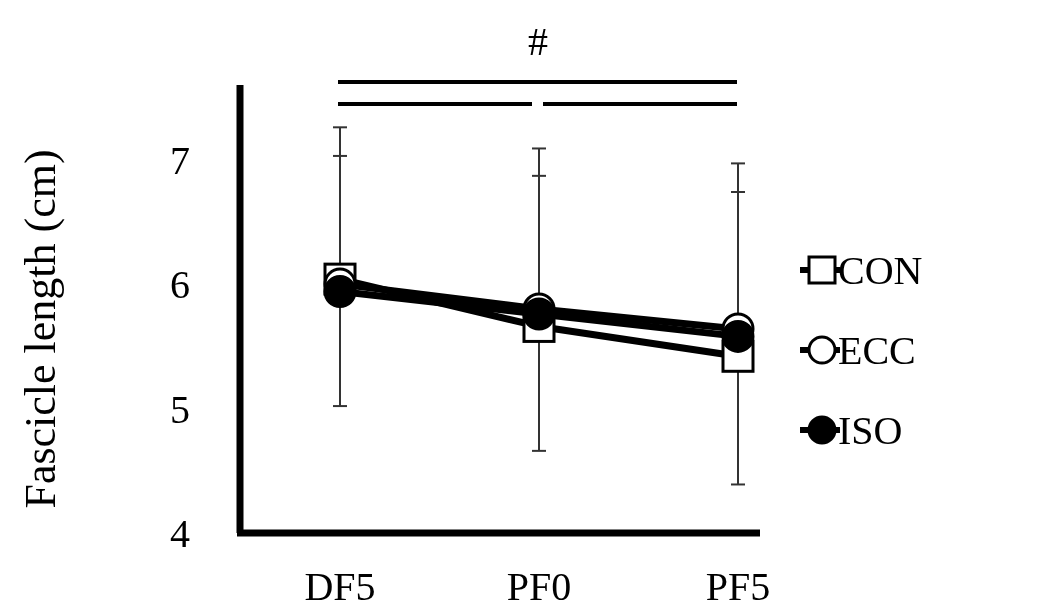 This screenshot has height=616, width=1044. I want to click on x-tick-label: PF5, so click(738, 586).